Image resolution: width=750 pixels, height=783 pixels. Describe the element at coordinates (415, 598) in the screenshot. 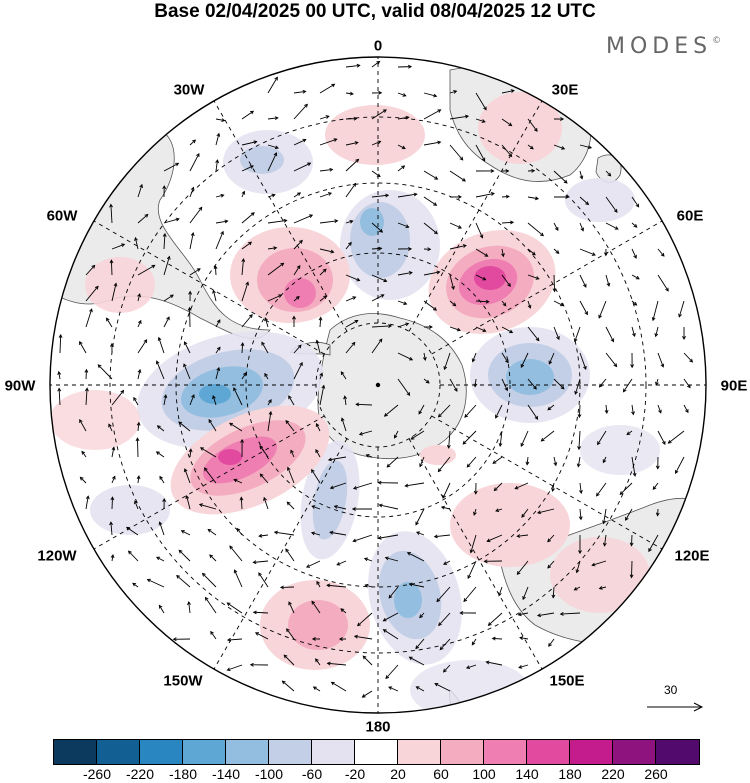

I see `negative-anomaly-south` at that location.